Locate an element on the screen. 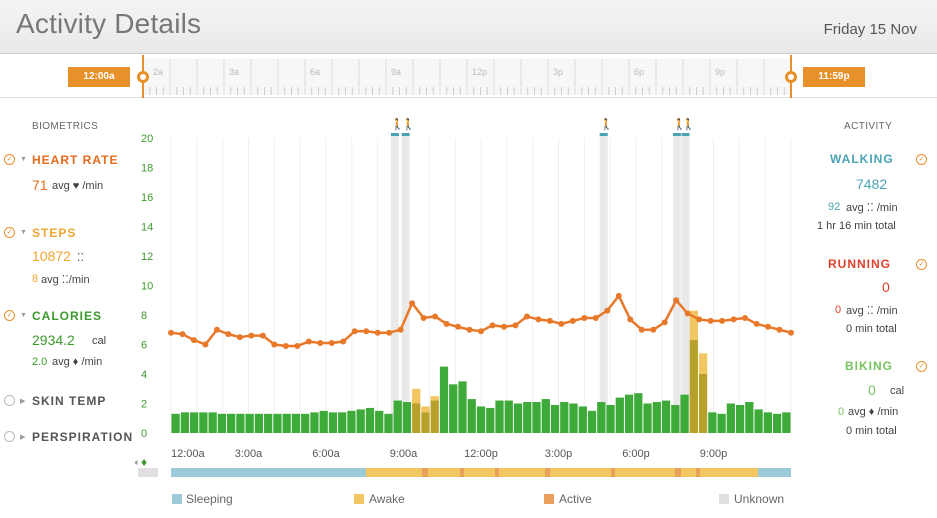  legend-sleeping-swatch is located at coordinates (177, 499).